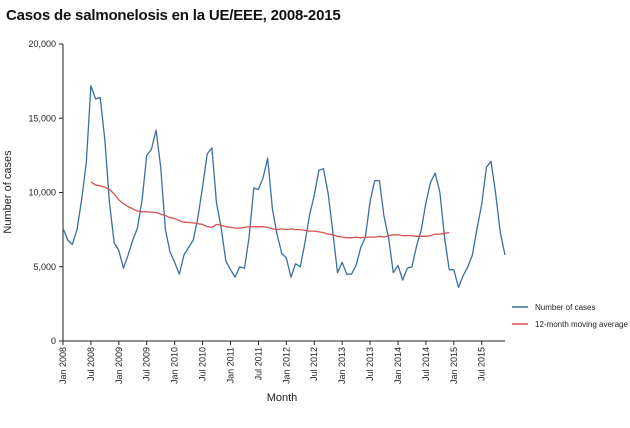 The width and height of the screenshot is (630, 428). I want to click on x-tick-label: Jan 2011, so click(230, 365).